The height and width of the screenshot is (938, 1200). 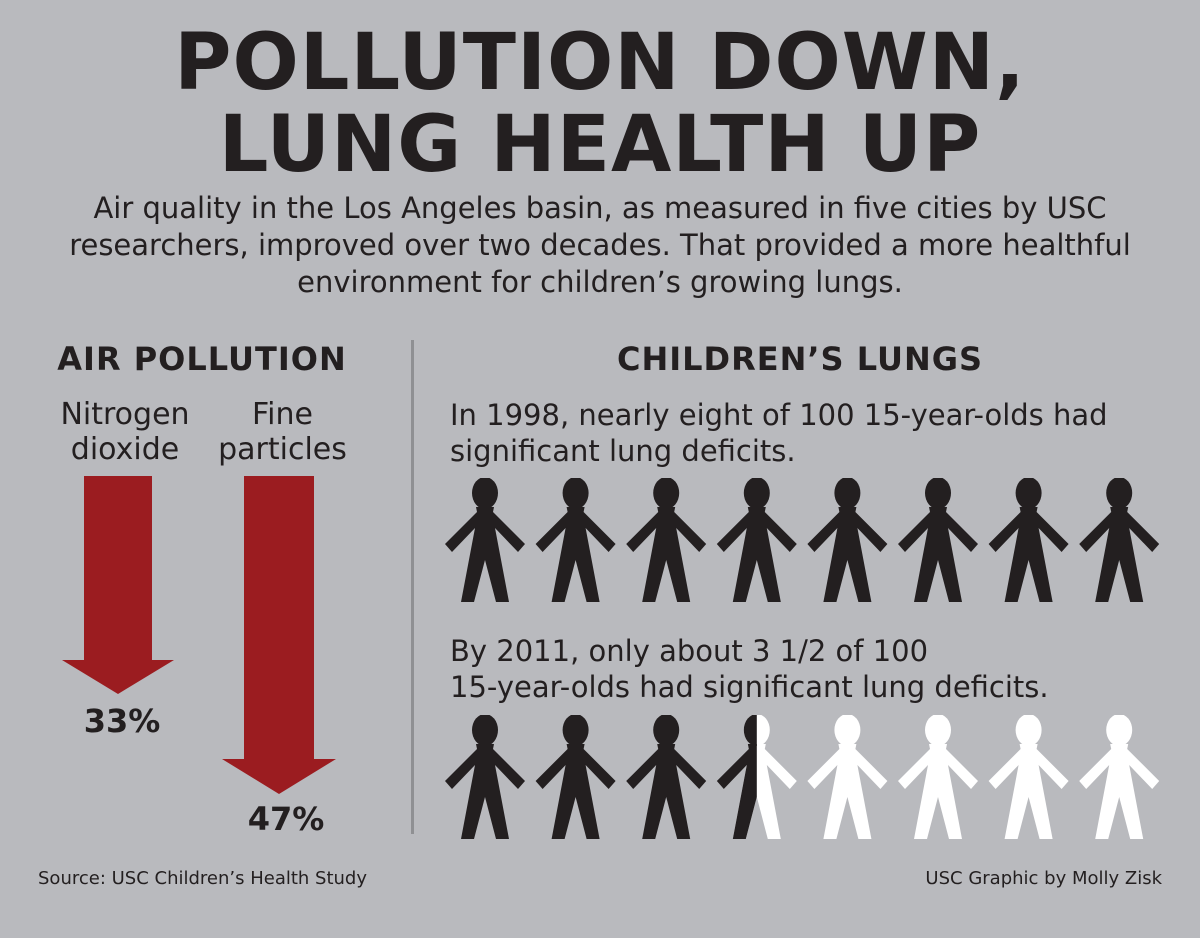 I want to click on fine-particles-down-arrow, so click(x=279, y=635).